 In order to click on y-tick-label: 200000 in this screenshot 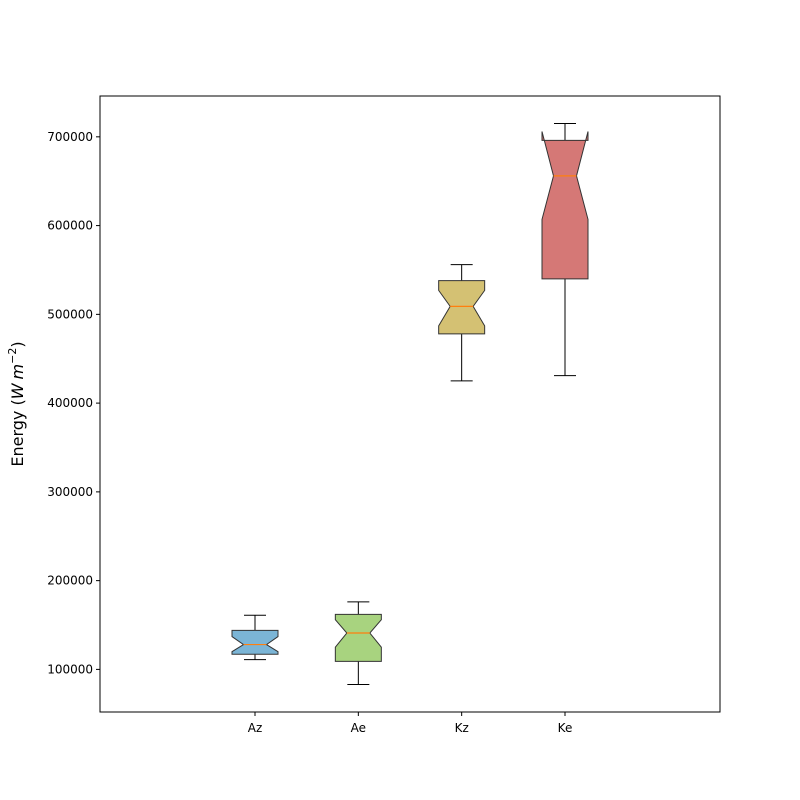, I will do `click(70, 581)`.